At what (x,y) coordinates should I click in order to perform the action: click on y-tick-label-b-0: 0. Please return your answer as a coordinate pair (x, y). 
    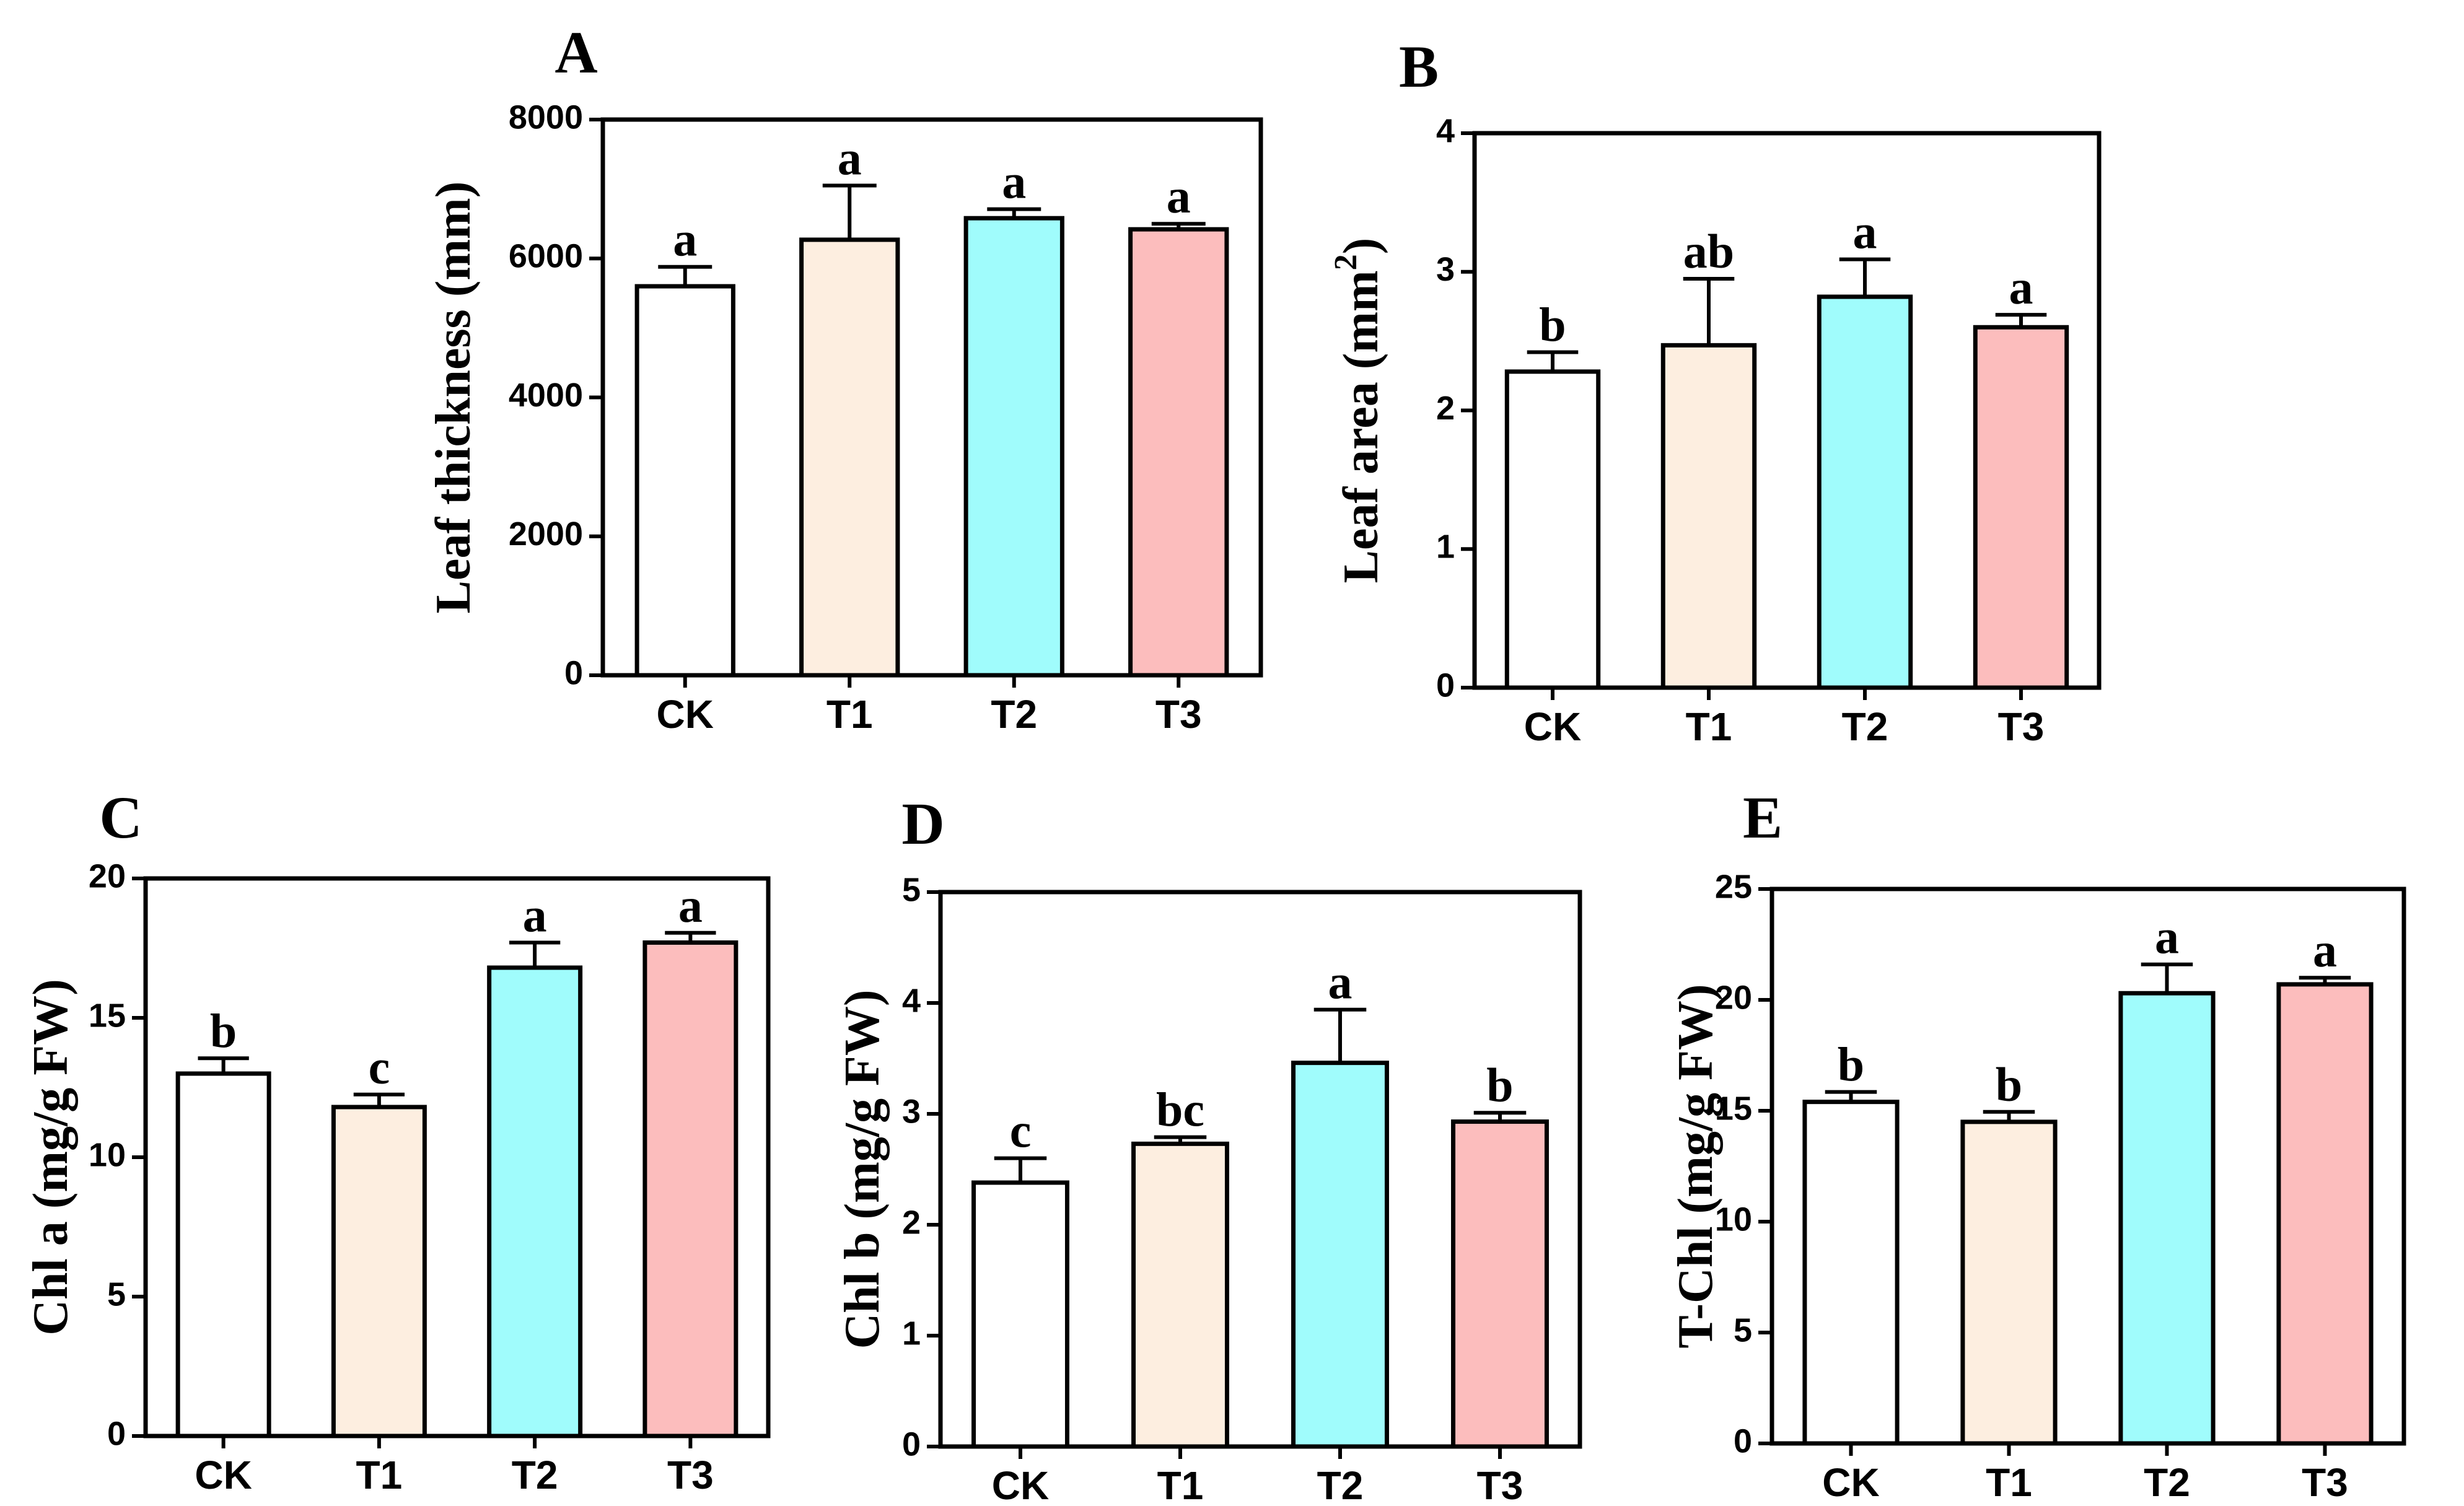
    Looking at the image, I should click on (1445, 685).